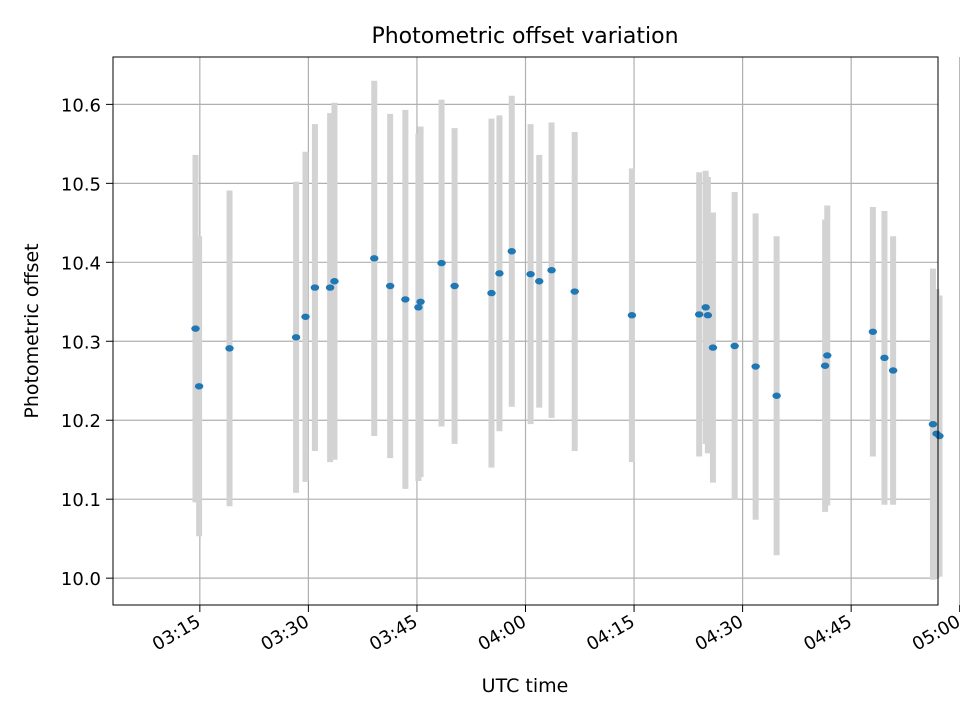 This screenshot has width=960, height=720. What do you see at coordinates (32, 330) in the screenshot?
I see `y-axis-label: Photometric offset` at bounding box center [32, 330].